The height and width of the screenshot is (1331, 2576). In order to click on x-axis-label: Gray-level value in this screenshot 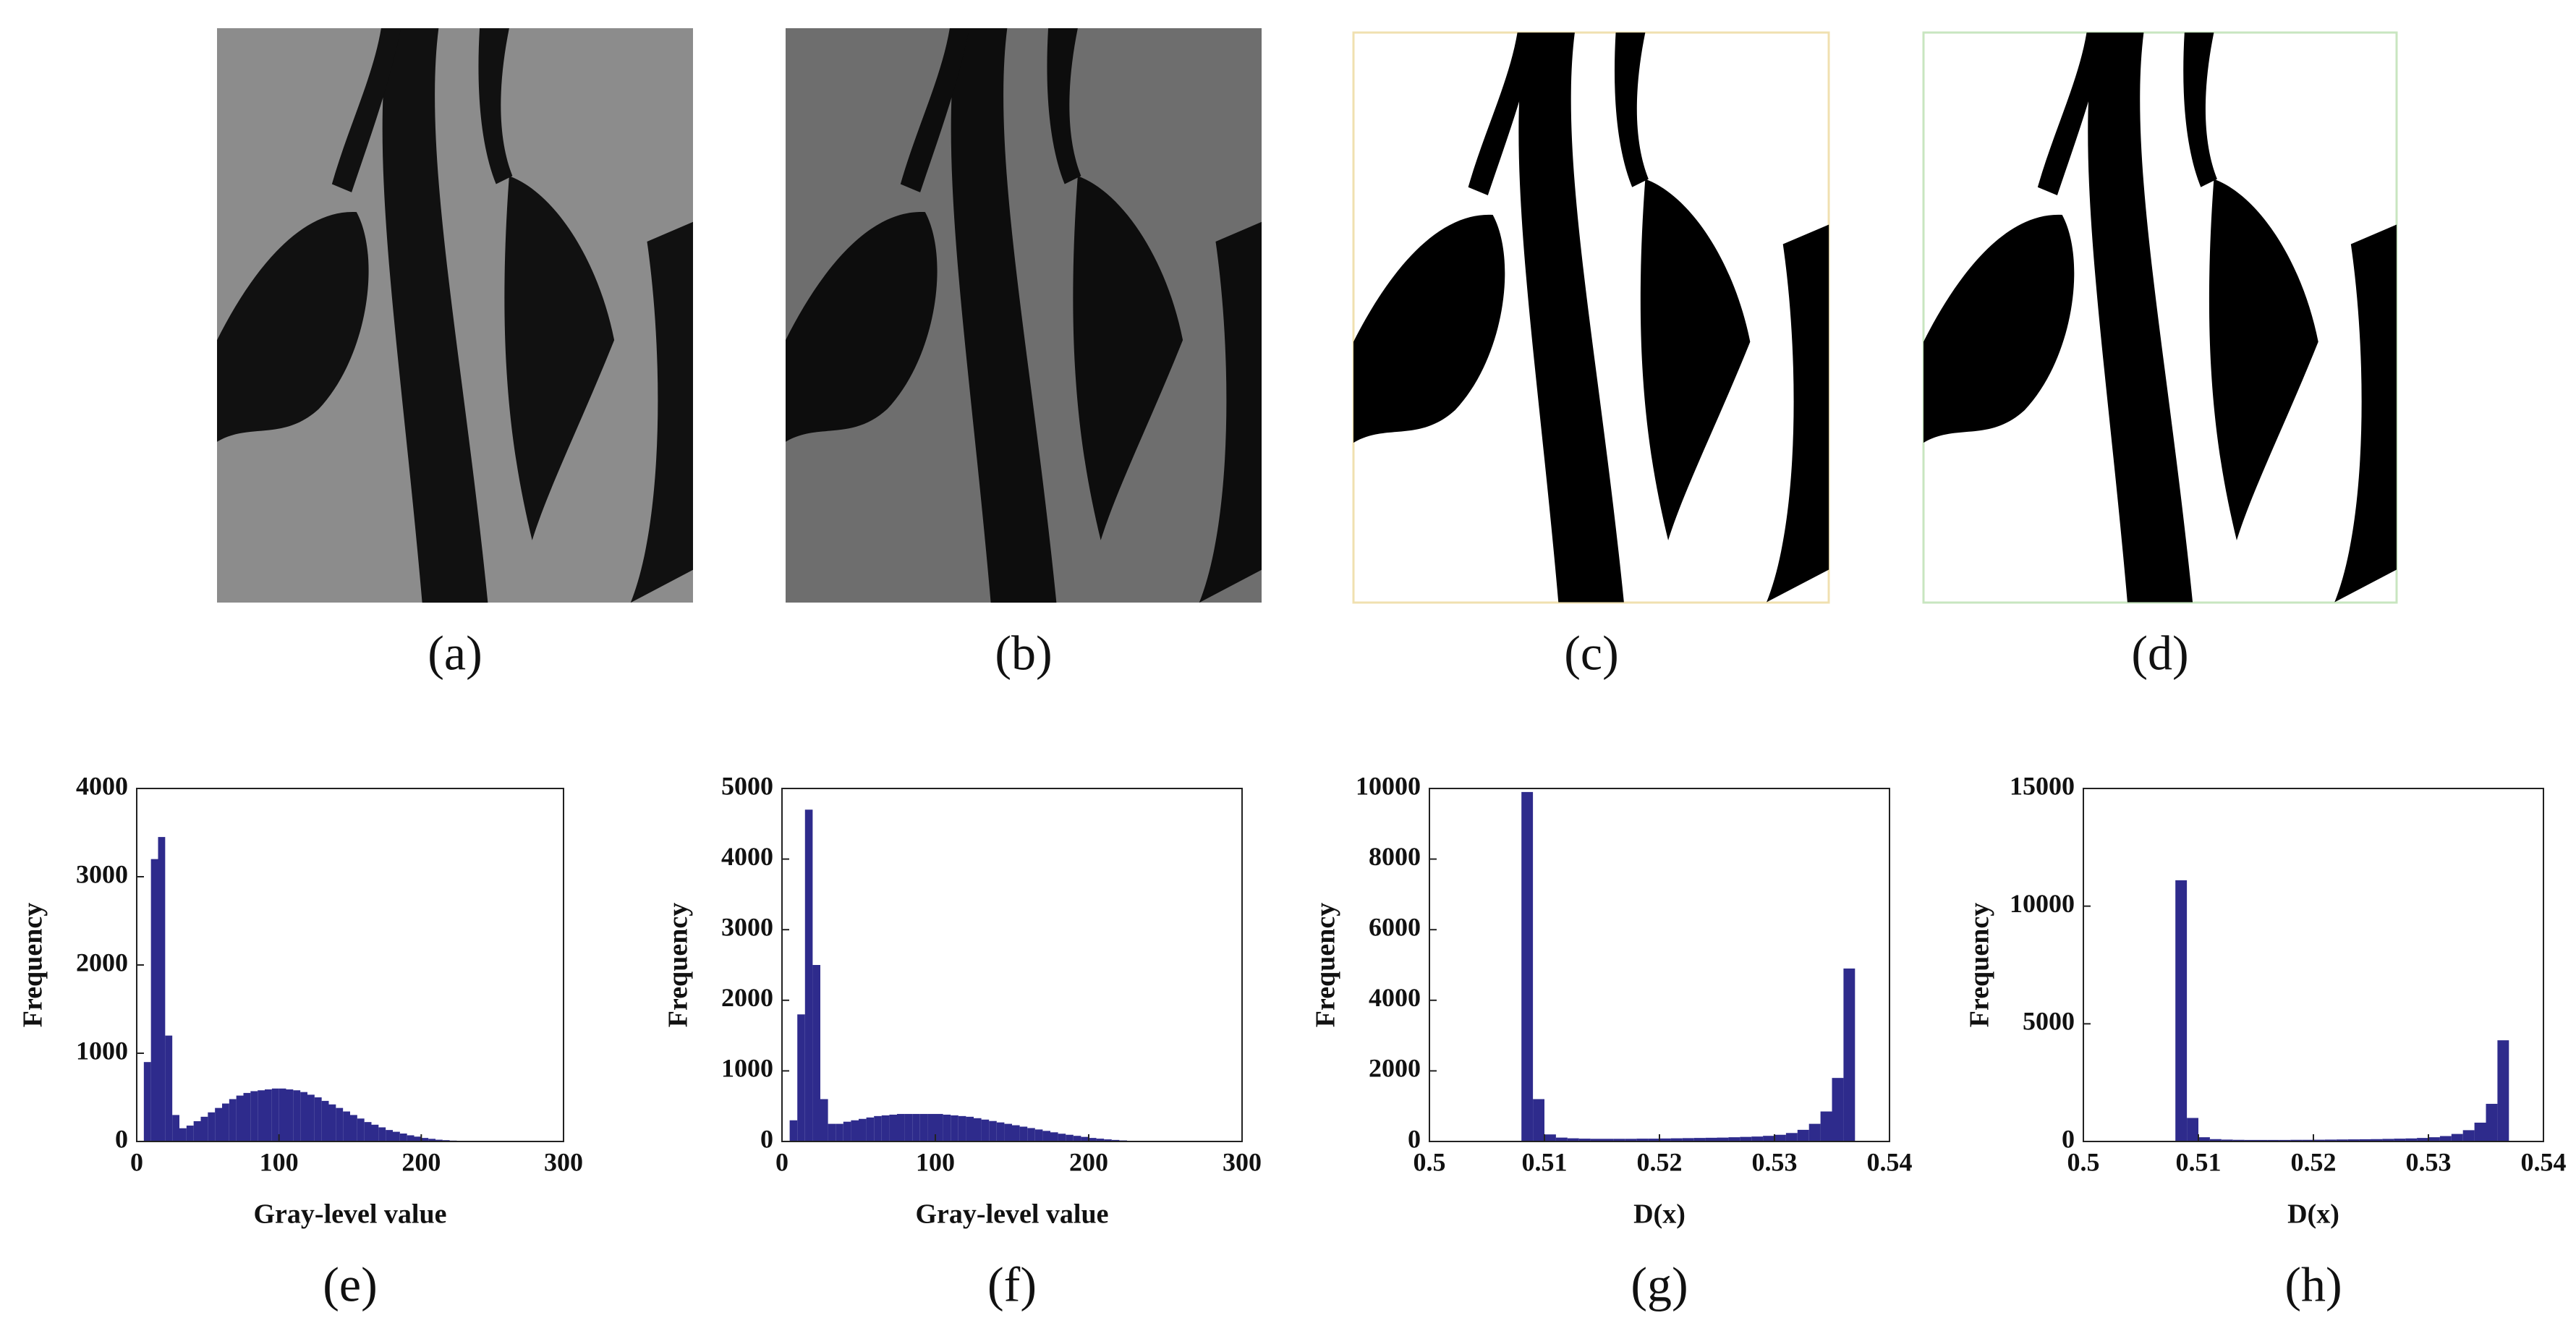, I will do `click(350, 1214)`.